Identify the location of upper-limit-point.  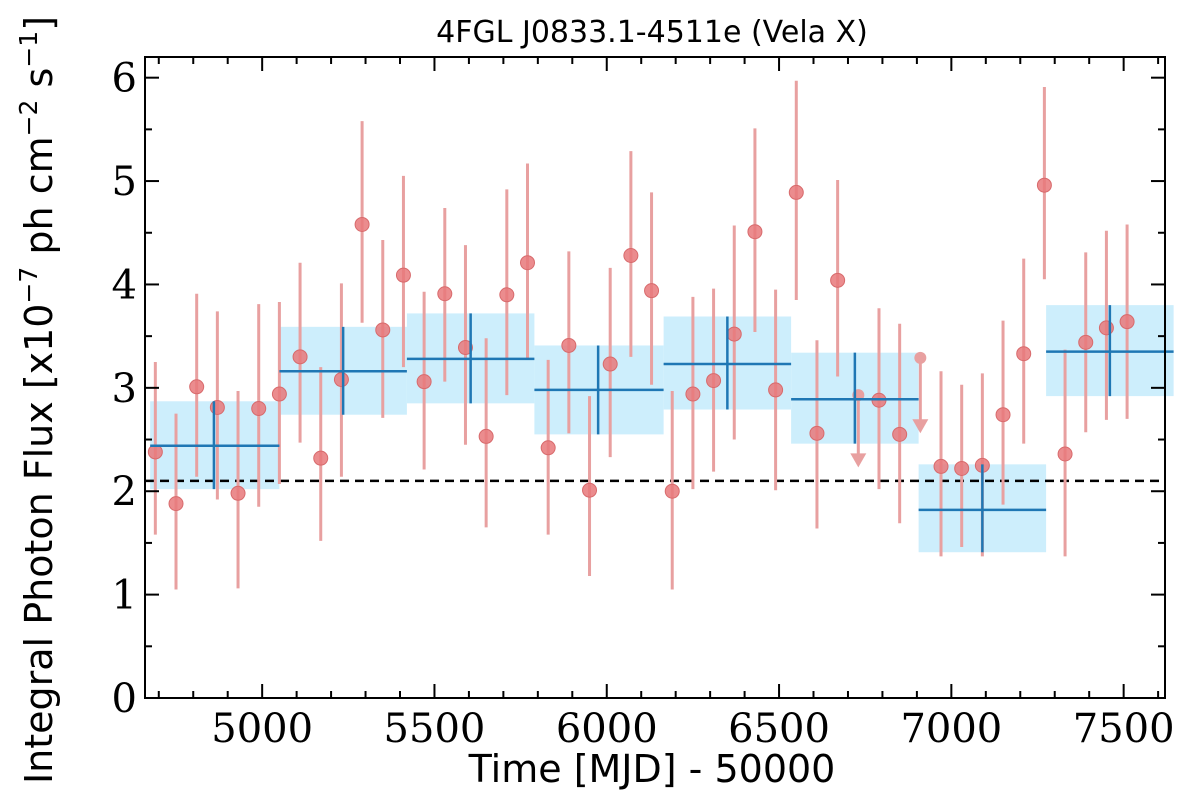
(920, 357).